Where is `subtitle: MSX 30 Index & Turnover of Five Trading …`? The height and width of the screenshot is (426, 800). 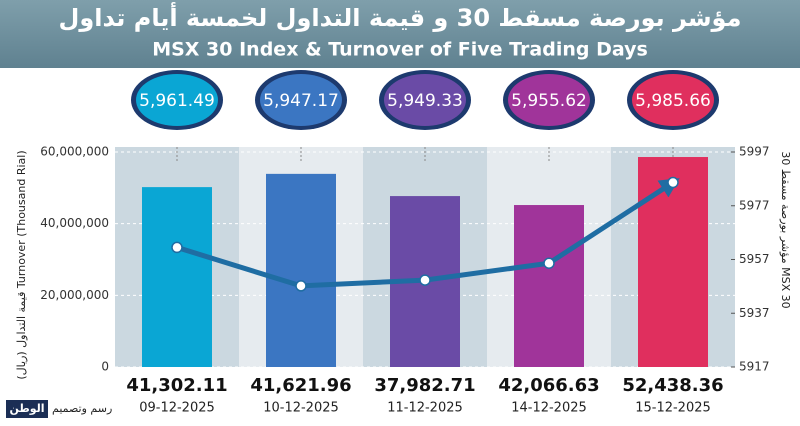
subtitle: MSX 30 Index & Turnover of Five Trading … is located at coordinates (400, 50).